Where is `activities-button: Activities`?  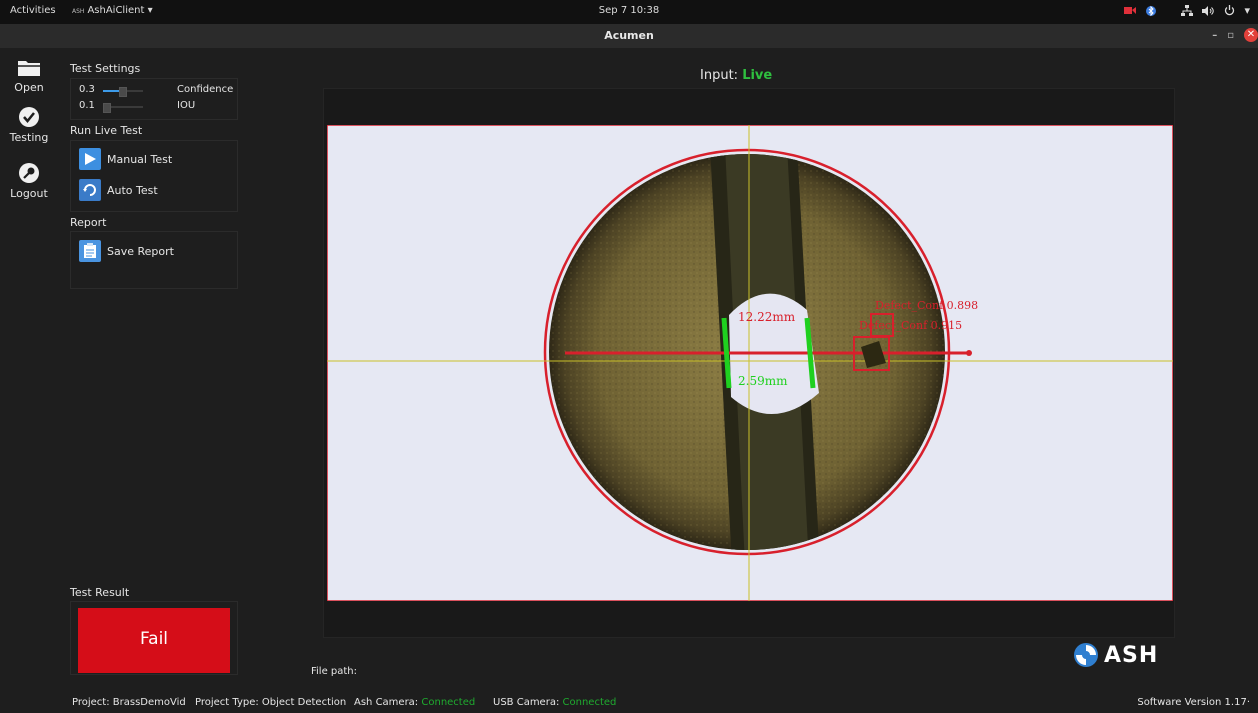
activities-button: Activities is located at coordinates (33, 10).